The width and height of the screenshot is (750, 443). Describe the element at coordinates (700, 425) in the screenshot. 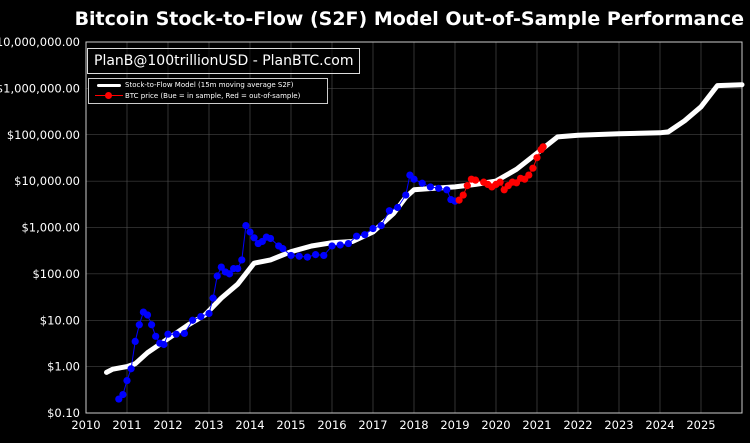

I see `x-tick-label: 2025` at that location.